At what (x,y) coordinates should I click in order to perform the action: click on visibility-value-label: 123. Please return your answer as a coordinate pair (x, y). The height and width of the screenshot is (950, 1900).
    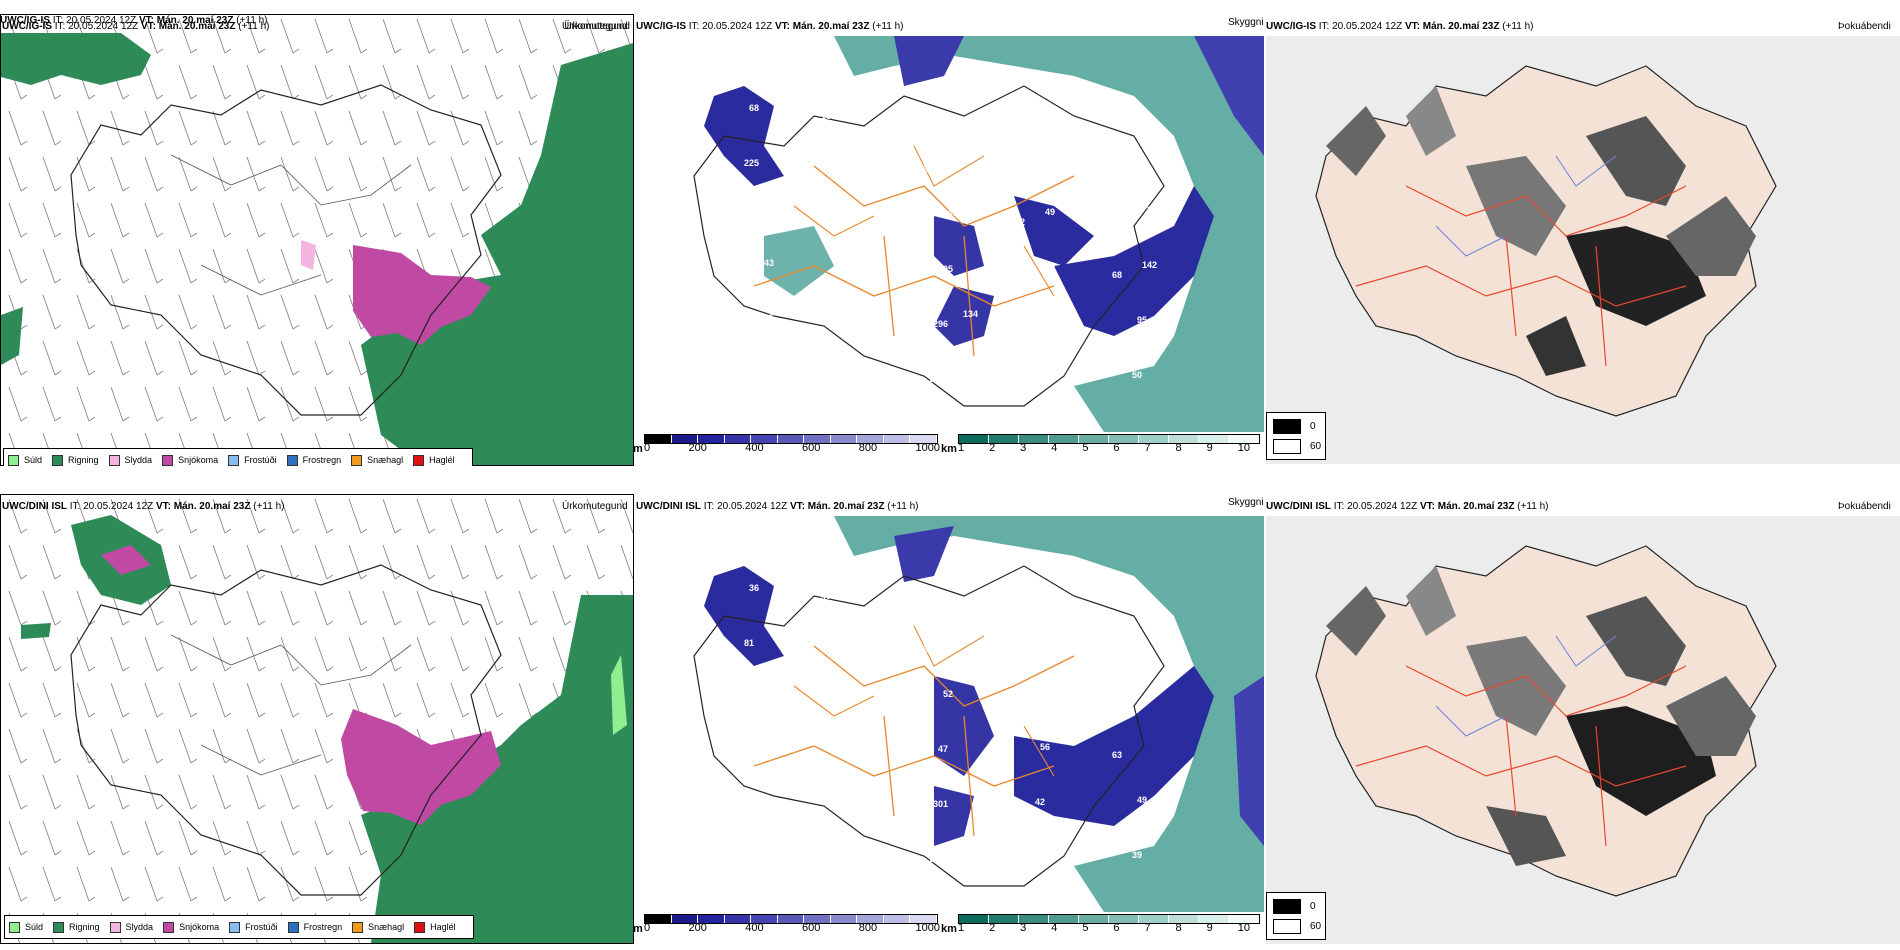
    Looking at the image, I should click on (935, 379).